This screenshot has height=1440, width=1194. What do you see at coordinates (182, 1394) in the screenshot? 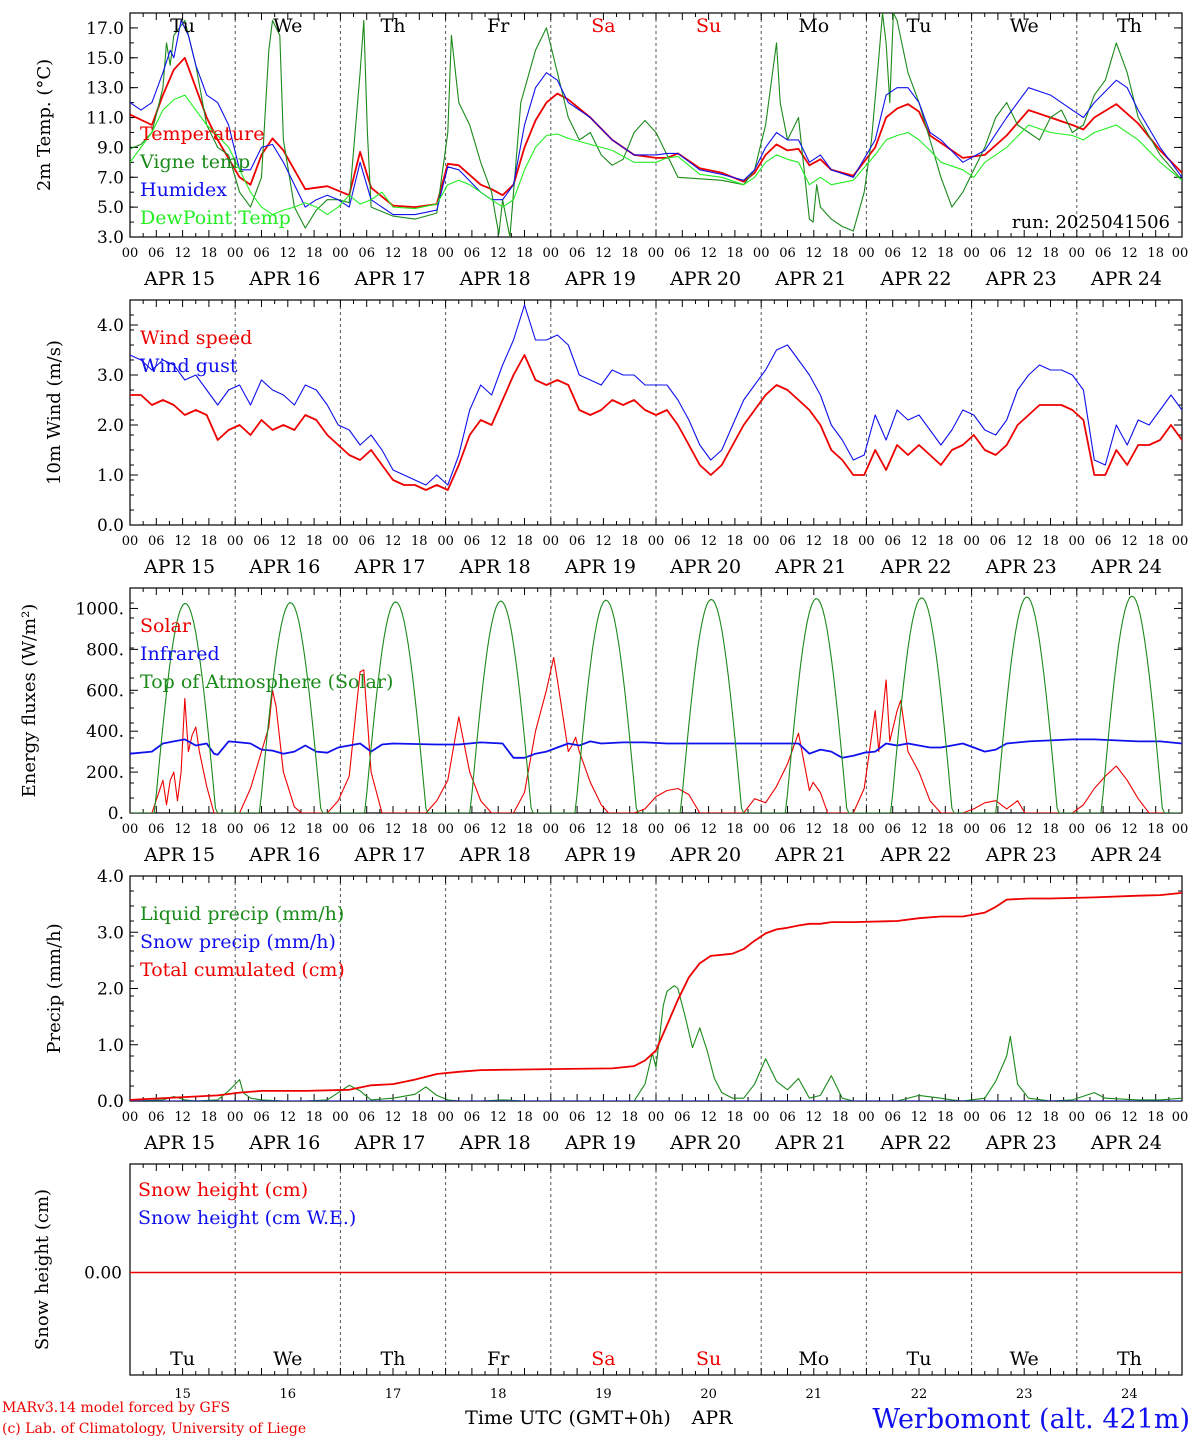
I see `day-number-label: 15` at bounding box center [182, 1394].